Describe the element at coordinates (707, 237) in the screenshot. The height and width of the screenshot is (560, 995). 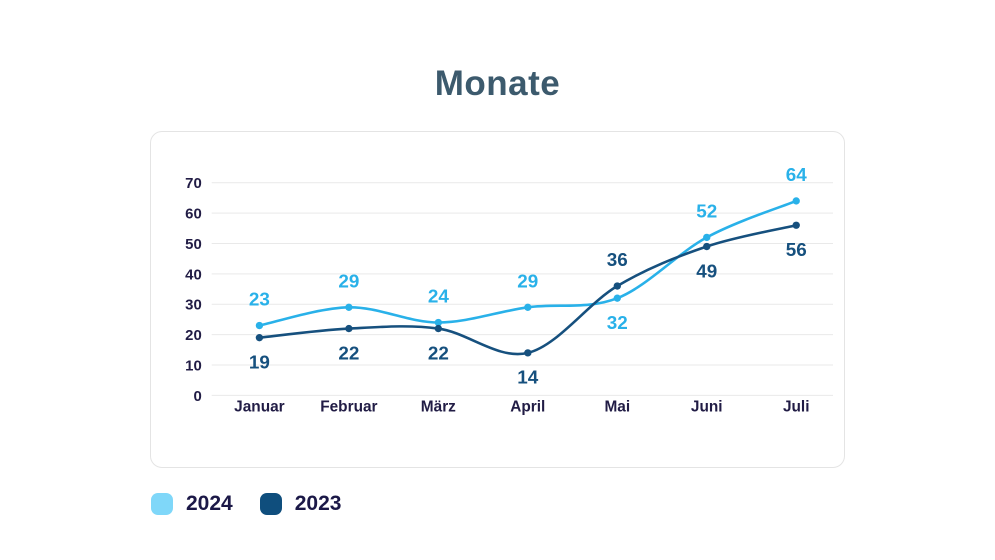
I see `series-2024-point-juni` at that location.